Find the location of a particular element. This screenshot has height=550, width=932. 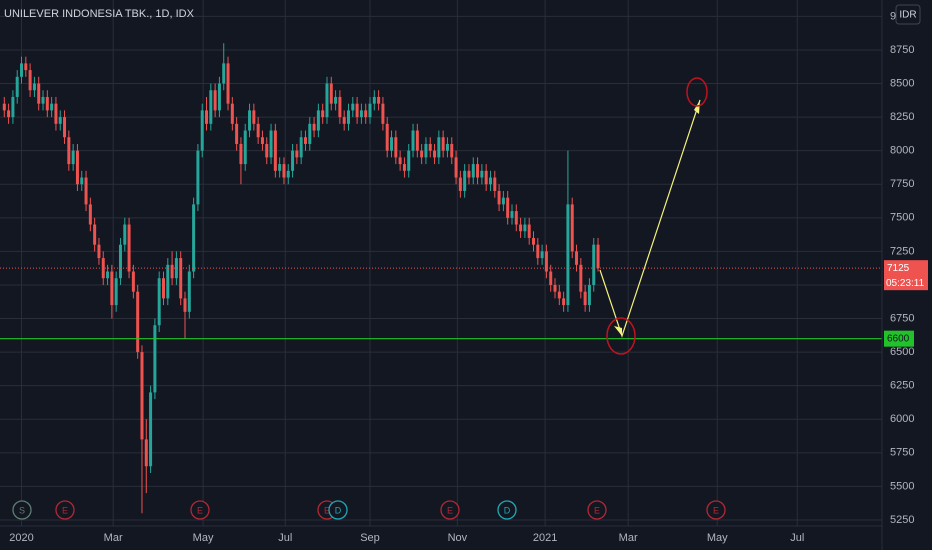

y-tick-label: 8500 is located at coordinates (902, 83).